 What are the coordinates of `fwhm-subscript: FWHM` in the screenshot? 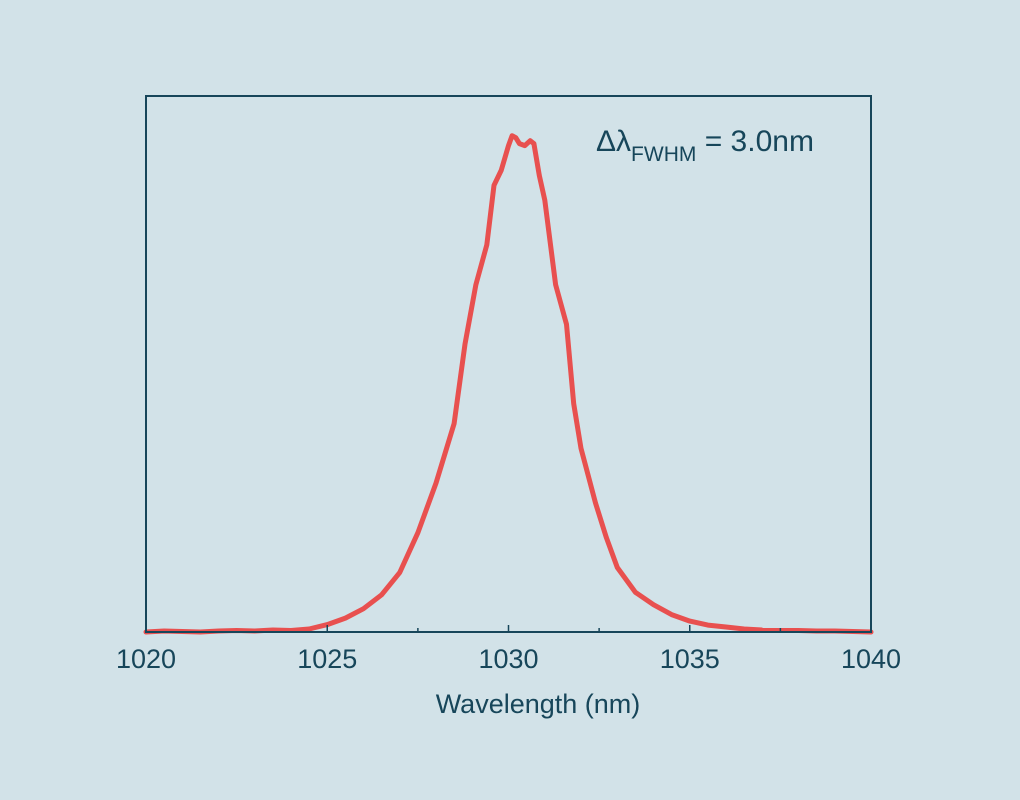 It's located at (663, 154).